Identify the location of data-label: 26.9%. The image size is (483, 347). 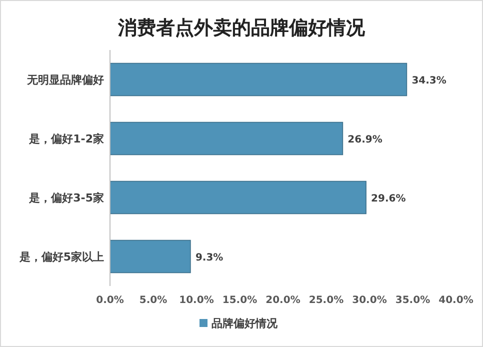
(365, 140).